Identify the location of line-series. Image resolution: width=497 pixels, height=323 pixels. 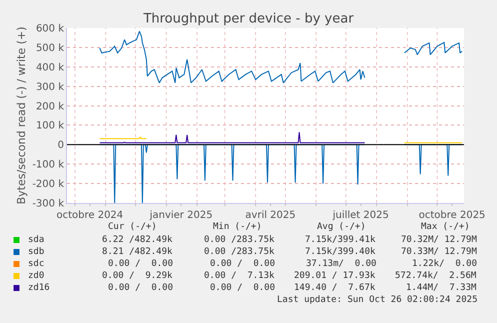
(232, 138).